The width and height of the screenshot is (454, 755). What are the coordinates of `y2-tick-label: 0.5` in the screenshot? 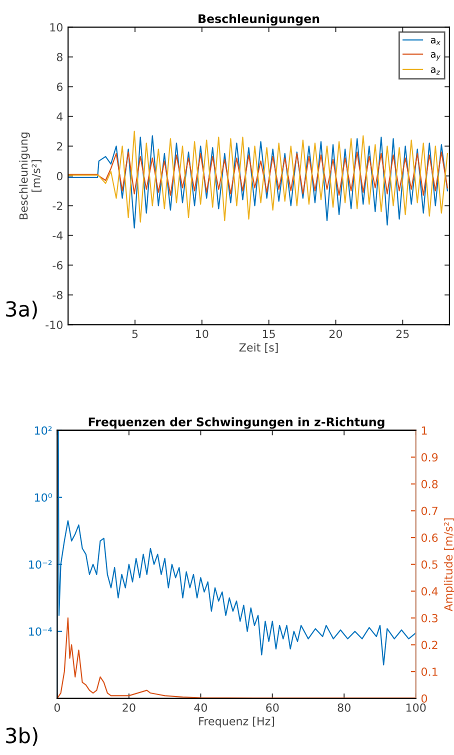 It's located at (429, 564).